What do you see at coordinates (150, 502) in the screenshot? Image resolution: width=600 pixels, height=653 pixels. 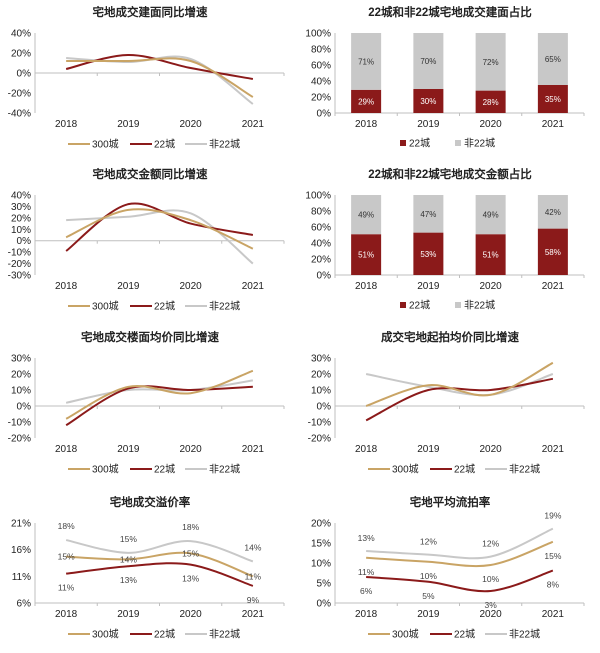 I see `chart-title: 宅地成交溢价率` at bounding box center [150, 502].